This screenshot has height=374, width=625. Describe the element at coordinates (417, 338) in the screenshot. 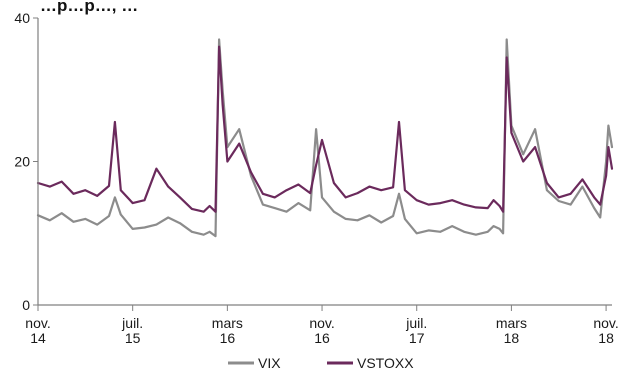

I see `x-tick-label-year: 17` at that location.